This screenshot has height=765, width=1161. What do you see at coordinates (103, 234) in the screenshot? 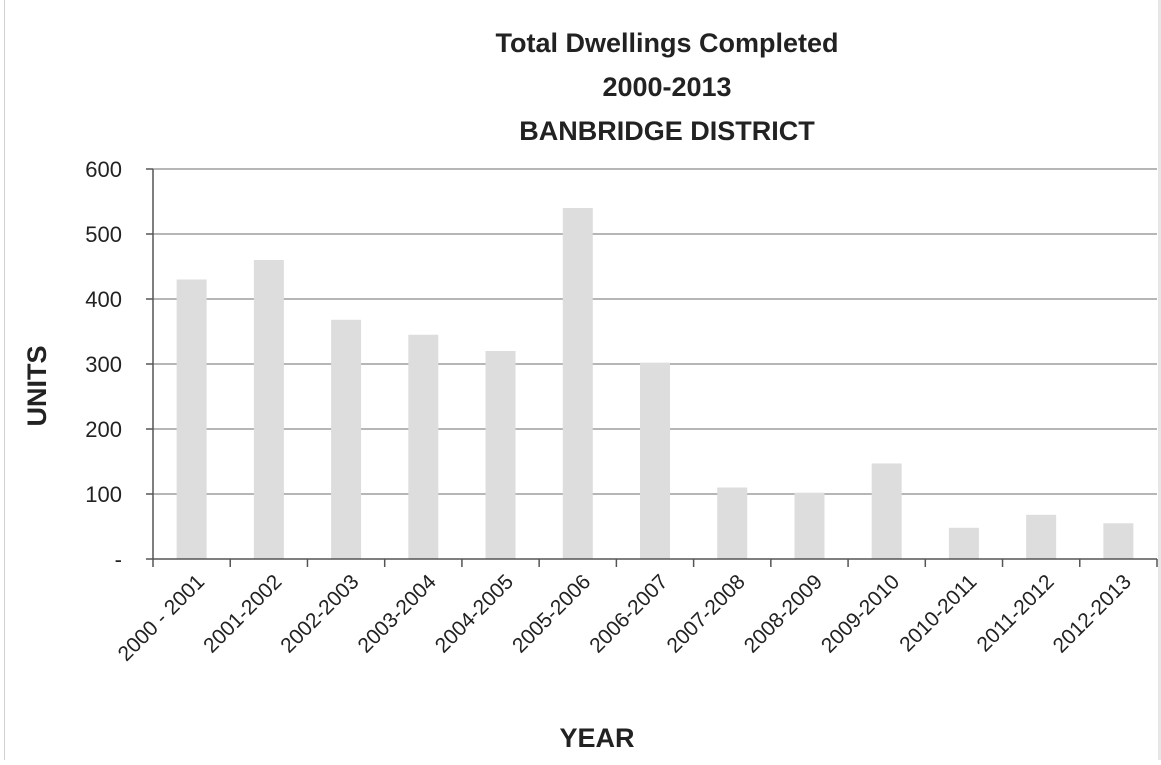
I see `y-tick-label: 500` at bounding box center [103, 234].